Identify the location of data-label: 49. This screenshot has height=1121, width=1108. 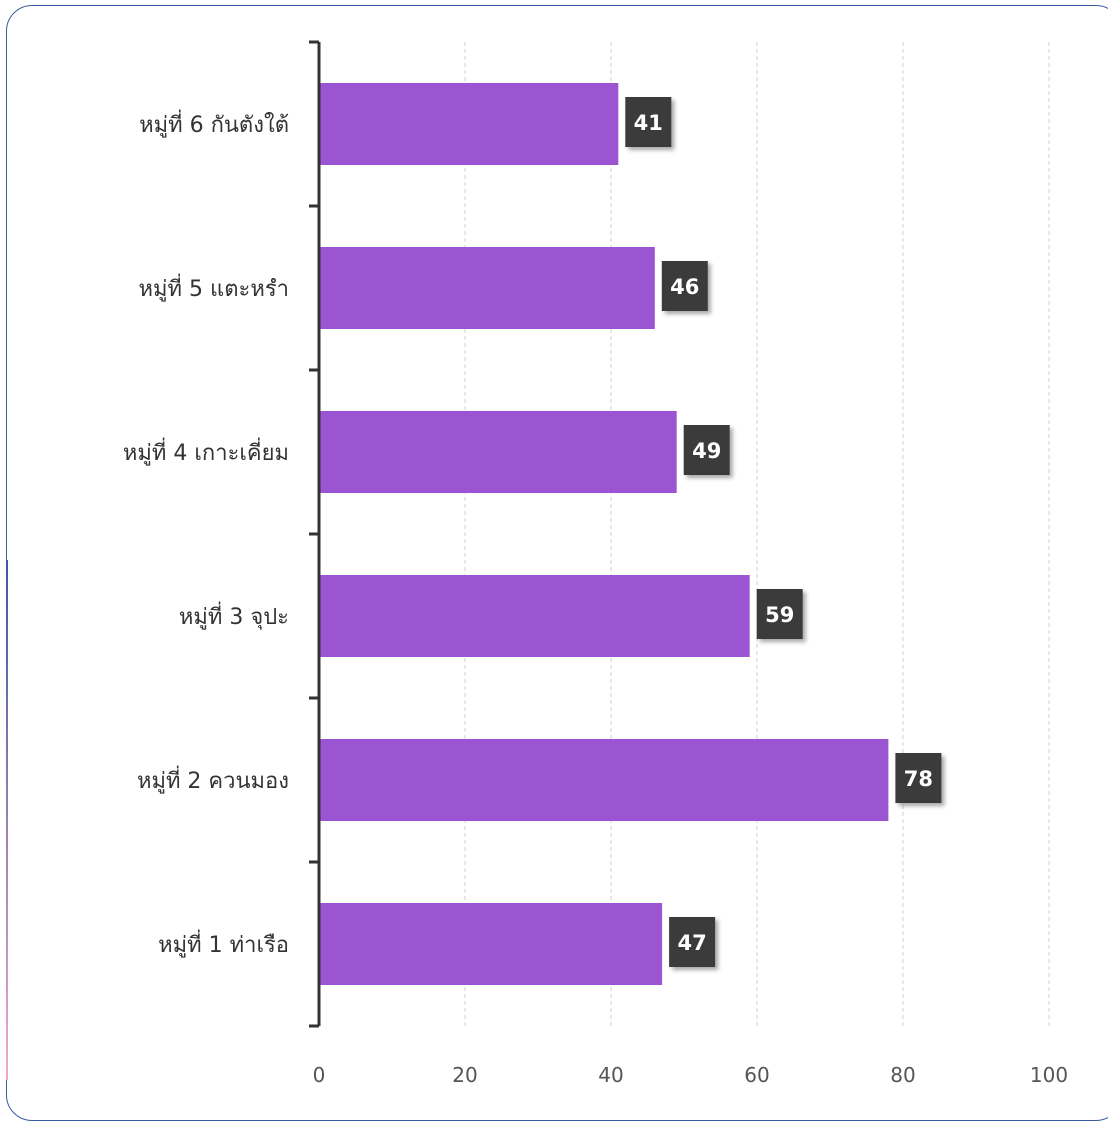
(706, 451).